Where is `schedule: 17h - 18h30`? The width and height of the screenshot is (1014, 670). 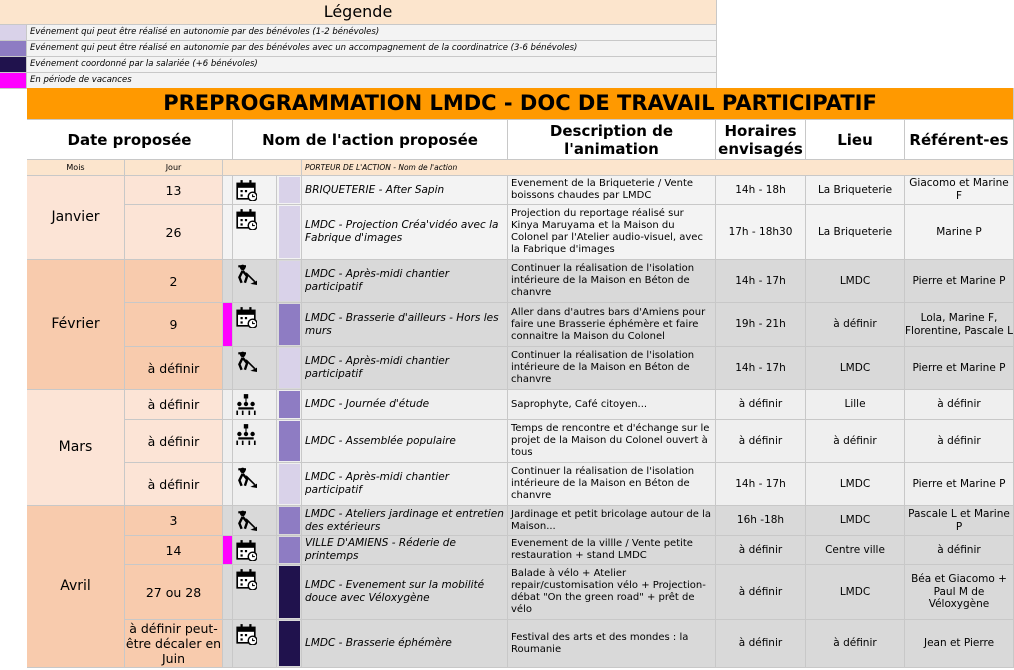 schedule: 17h - 18h30 is located at coordinates (761, 232).